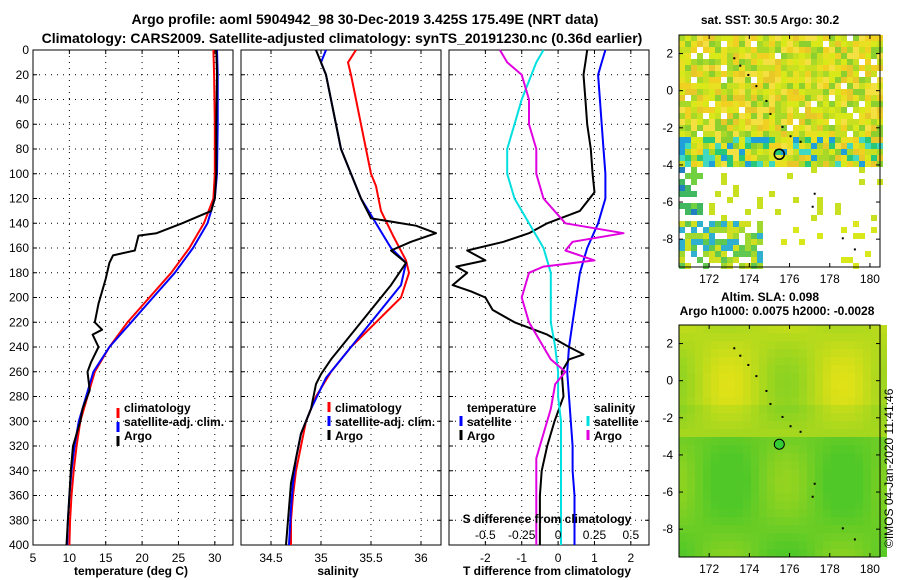 Image resolution: width=900 pixels, height=580 pixels. What do you see at coordinates (170, 423) in the screenshot?
I see `temperature-legend: climatology satellite-adj. clim. Argo` at bounding box center [170, 423].